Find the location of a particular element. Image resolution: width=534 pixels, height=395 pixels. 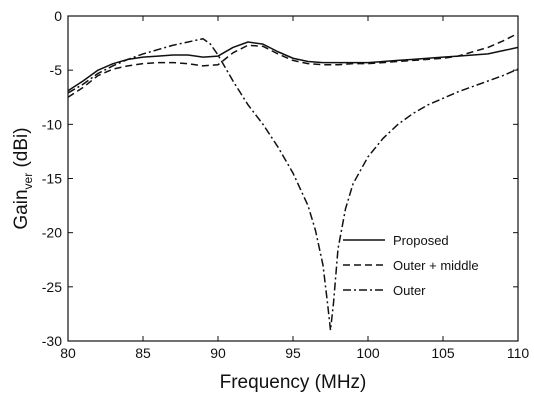

y-tick-label: -5 is located at coordinates (56, 70).